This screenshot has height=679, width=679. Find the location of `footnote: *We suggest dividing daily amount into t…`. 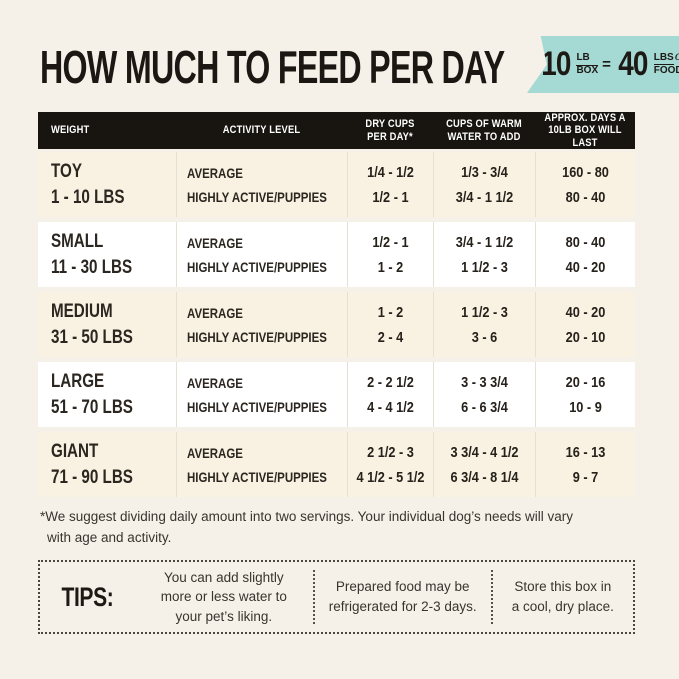

footnote: *We suggest dividing daily amount into t… is located at coordinates (332, 528).